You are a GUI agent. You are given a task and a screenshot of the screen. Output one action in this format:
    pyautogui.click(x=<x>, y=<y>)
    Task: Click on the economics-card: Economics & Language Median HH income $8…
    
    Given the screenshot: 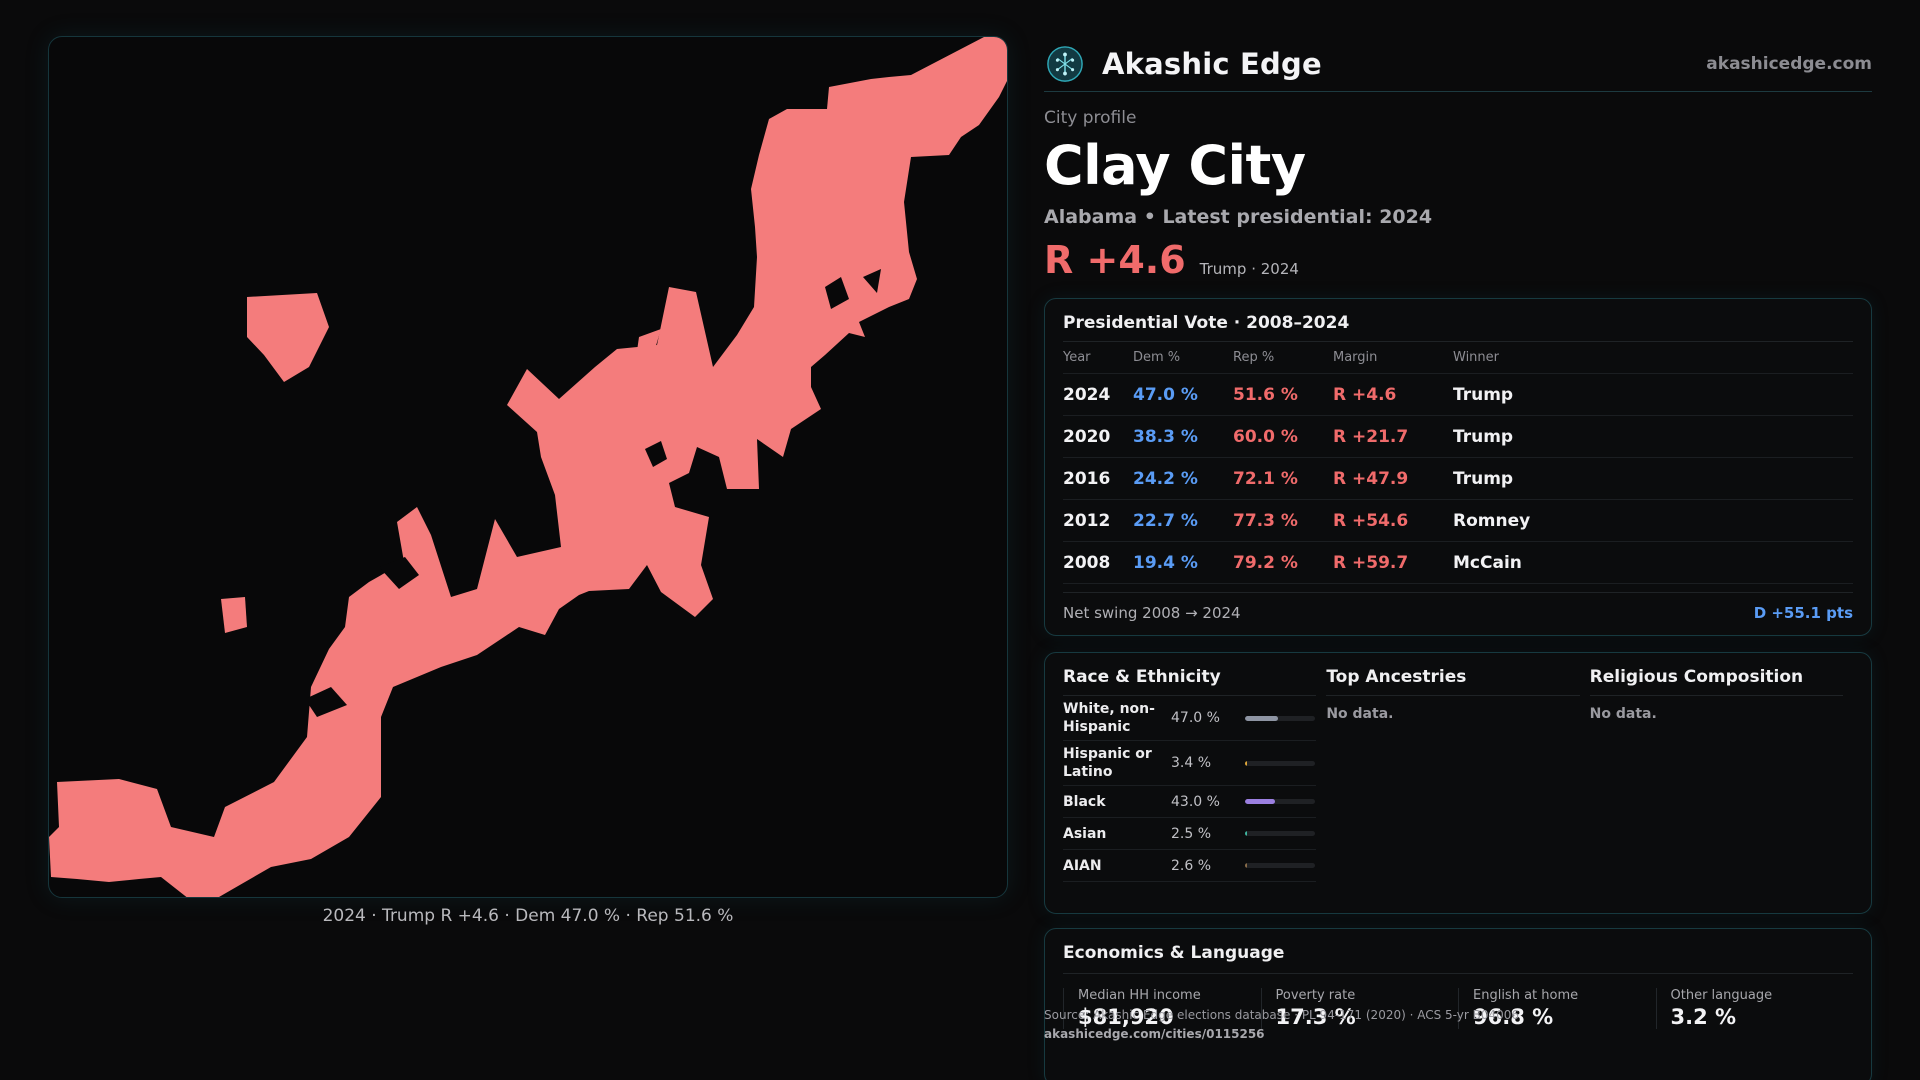 What is the action you would take?
    pyautogui.click(x=1458, y=1004)
    